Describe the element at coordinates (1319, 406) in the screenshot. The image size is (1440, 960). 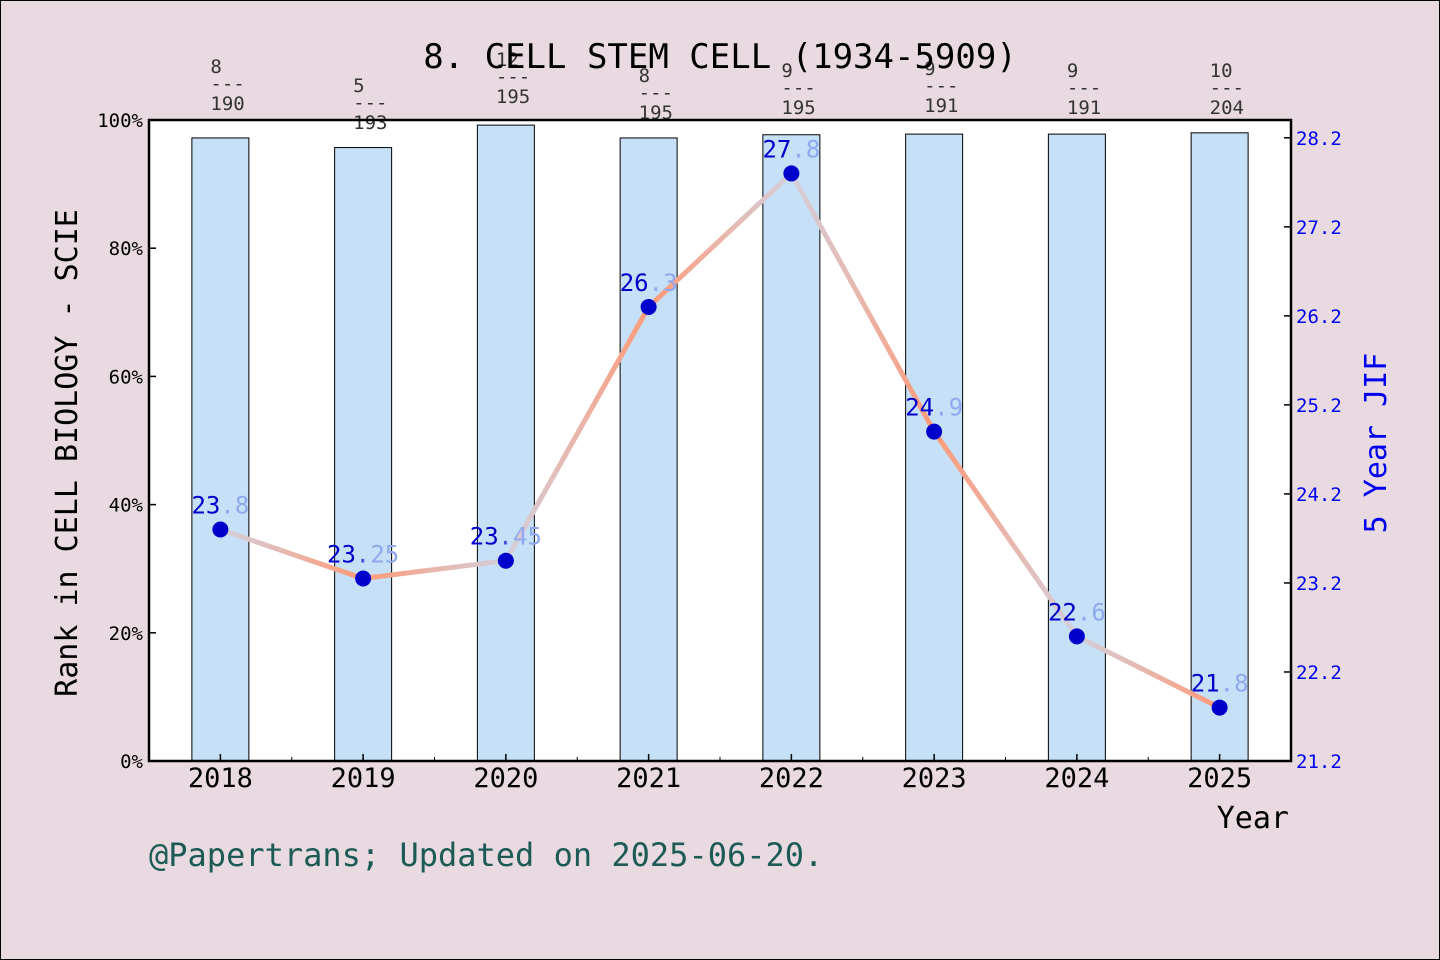
I see `right-tick-label: 25.2` at that location.